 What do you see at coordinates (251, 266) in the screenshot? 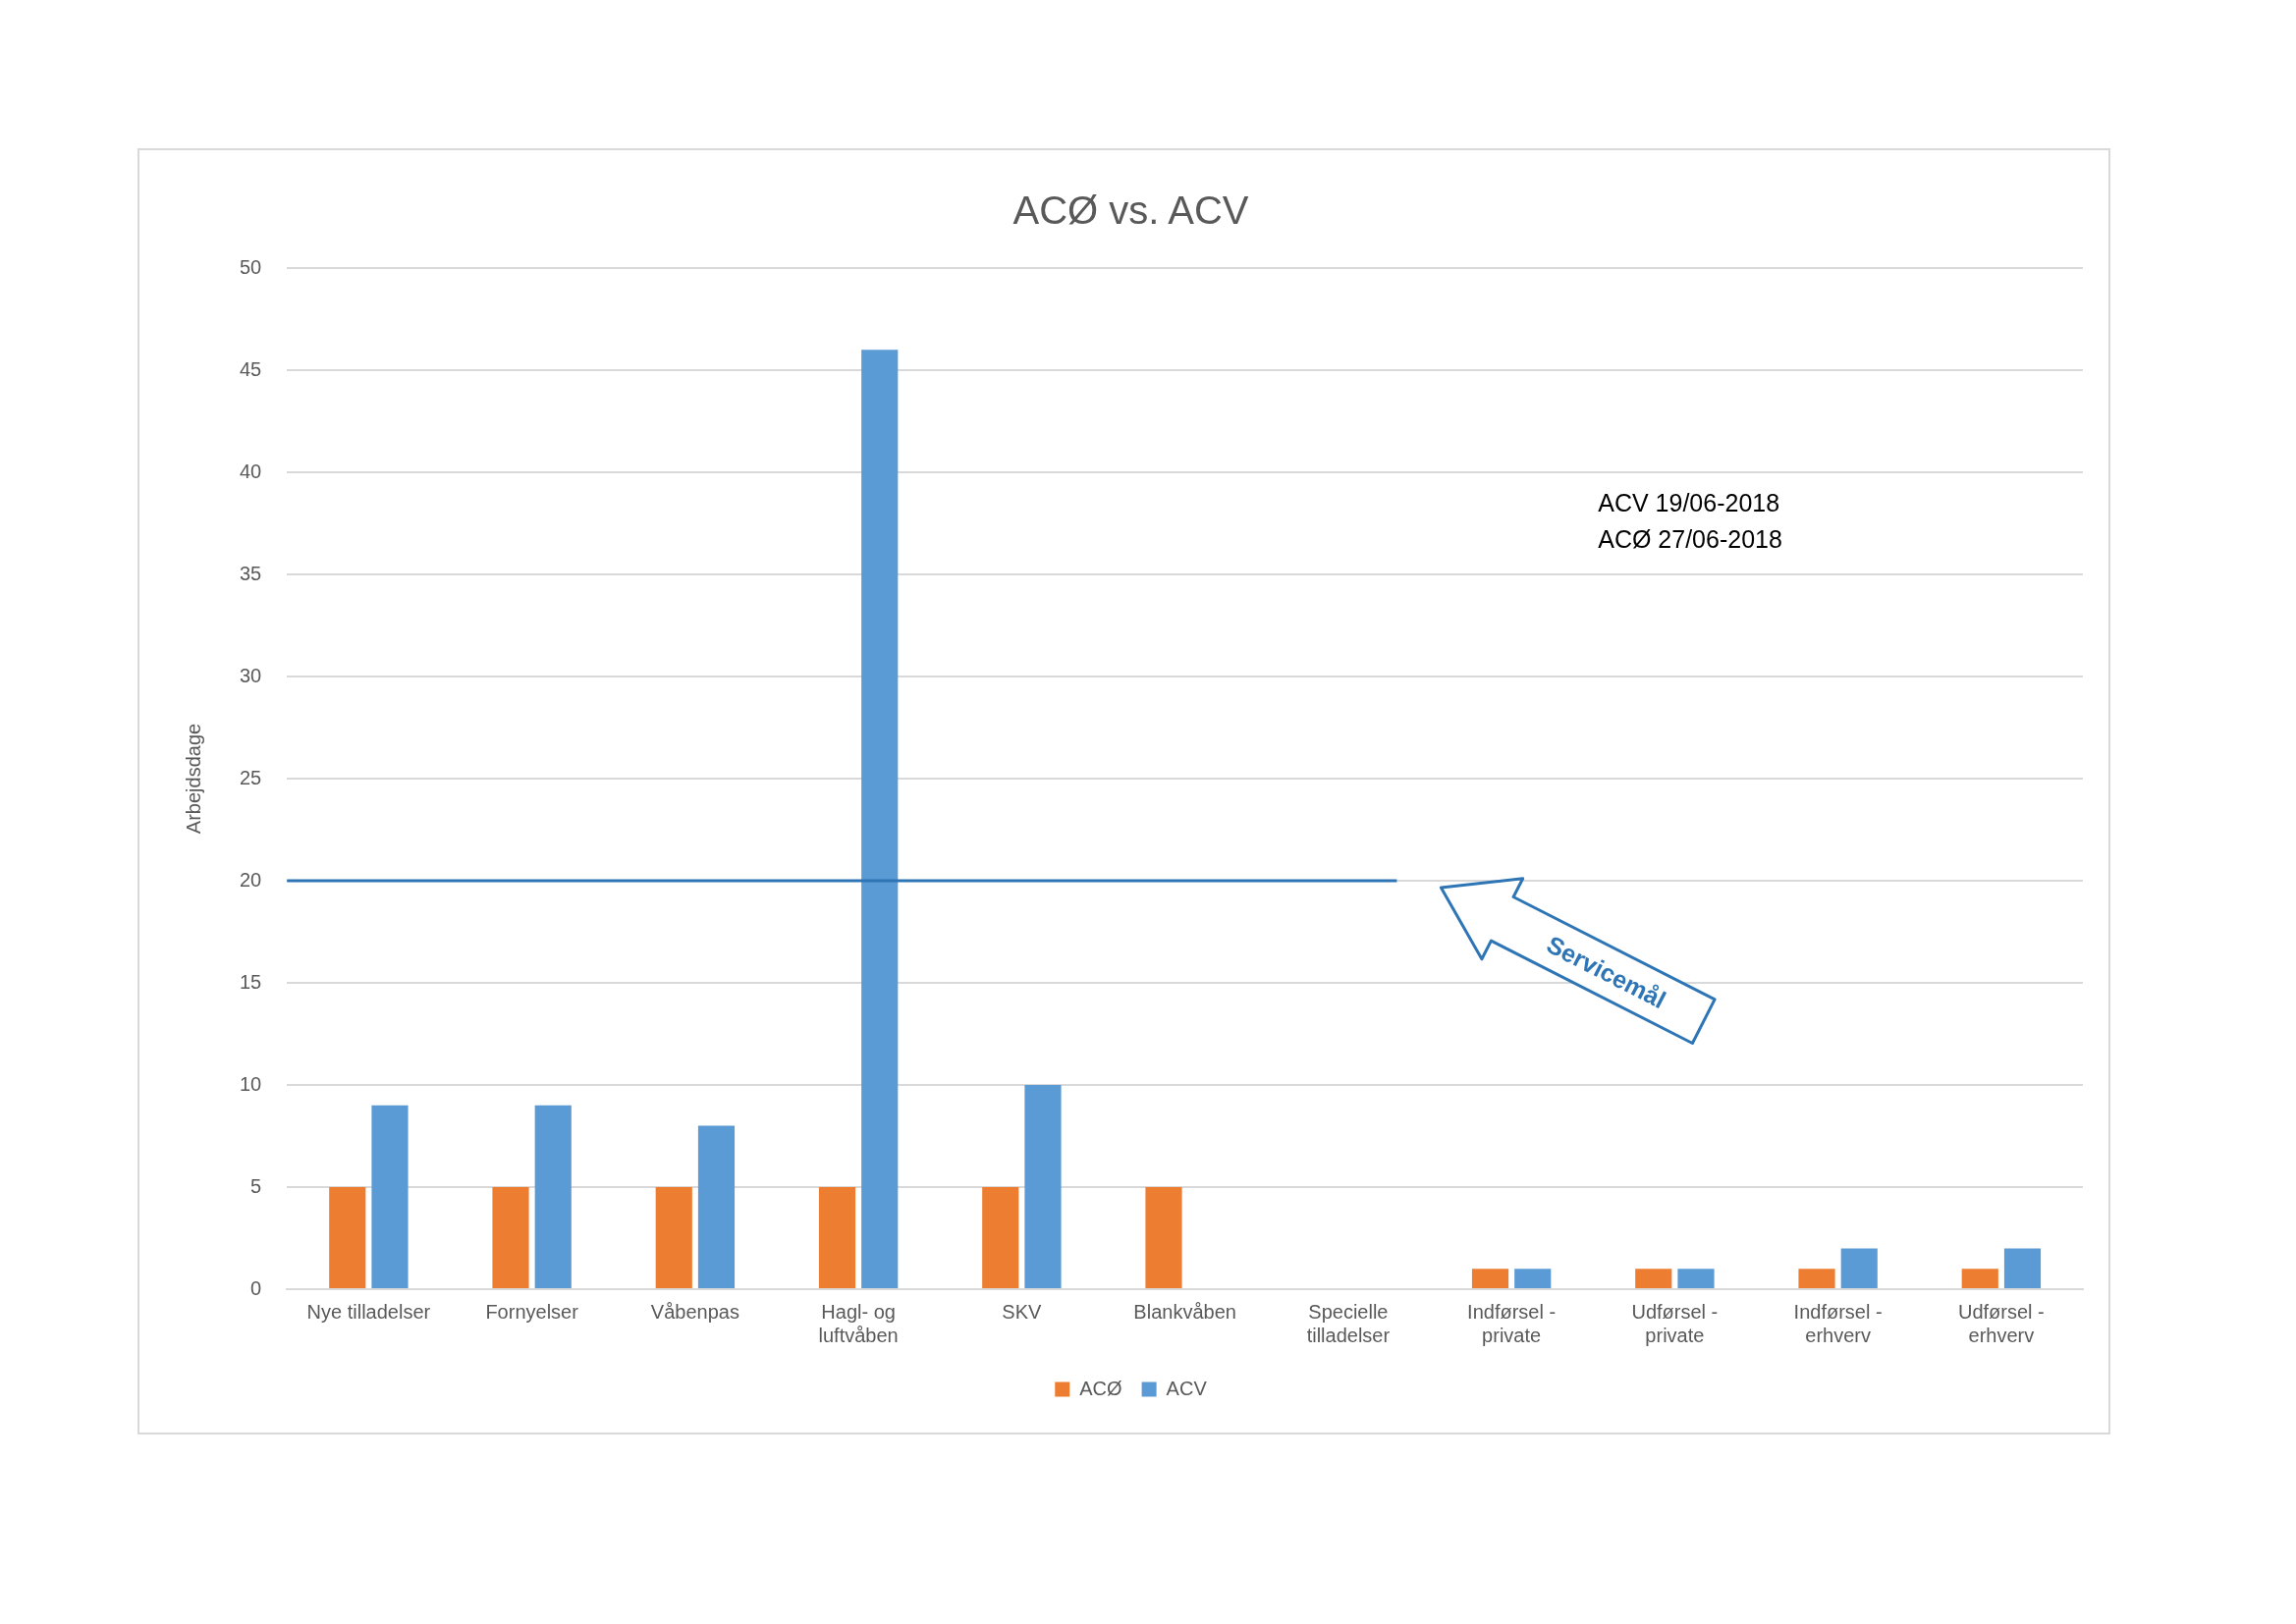
I see `y-tick-label: 50` at bounding box center [251, 266].